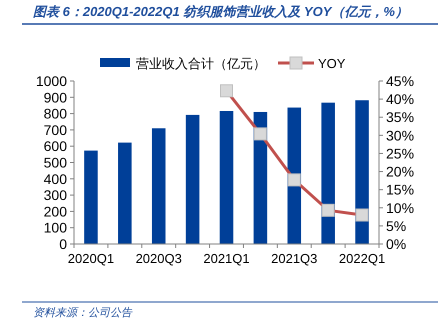 The image size is (443, 325). What do you see at coordinates (52, 81) in the screenshot?
I see `y-tick-label: 1000` at bounding box center [52, 81].